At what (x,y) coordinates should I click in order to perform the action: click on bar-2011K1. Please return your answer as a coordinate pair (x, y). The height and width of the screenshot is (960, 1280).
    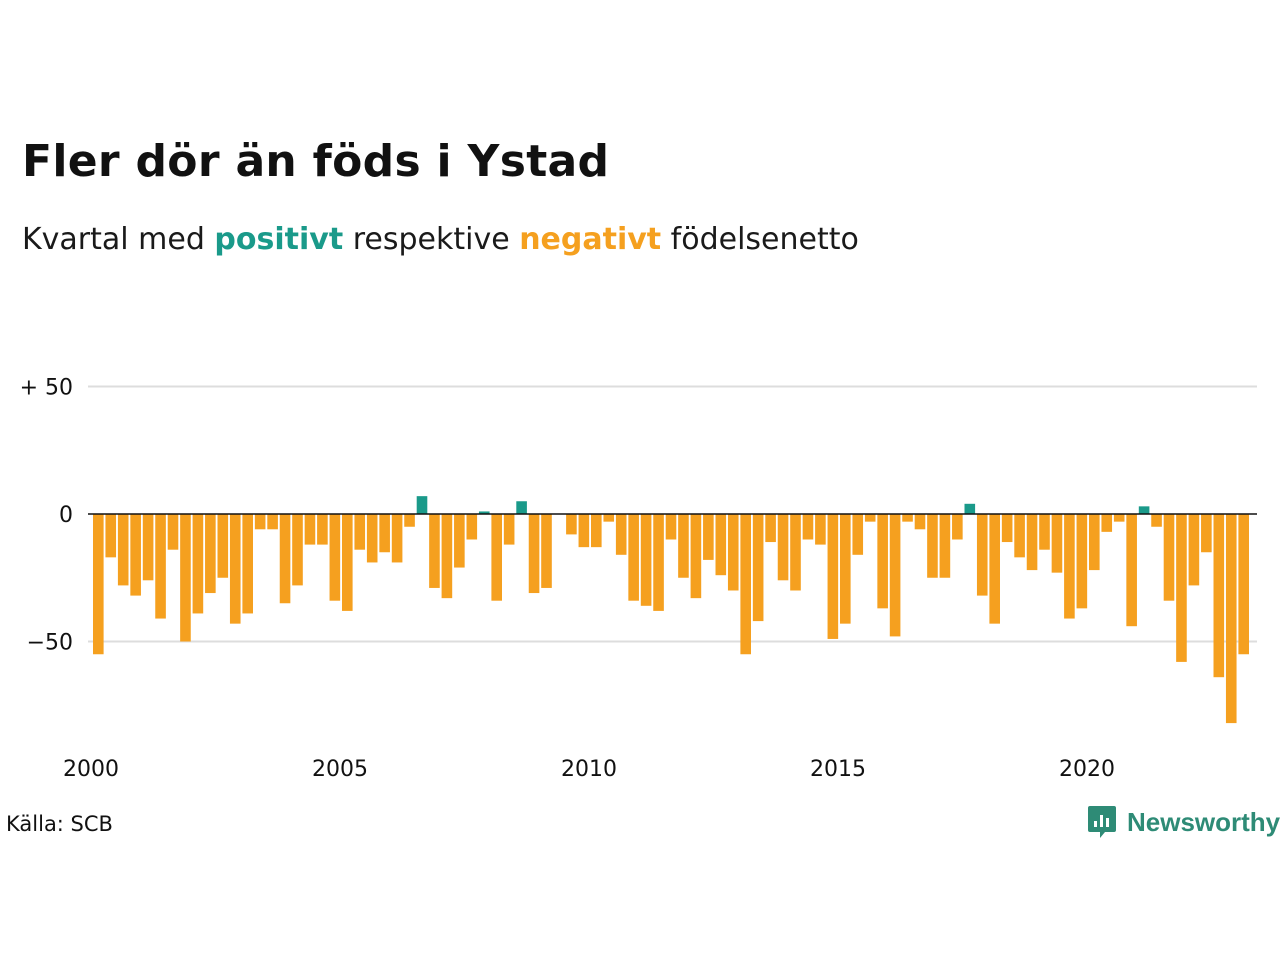
    Looking at the image, I should click on (646, 560).